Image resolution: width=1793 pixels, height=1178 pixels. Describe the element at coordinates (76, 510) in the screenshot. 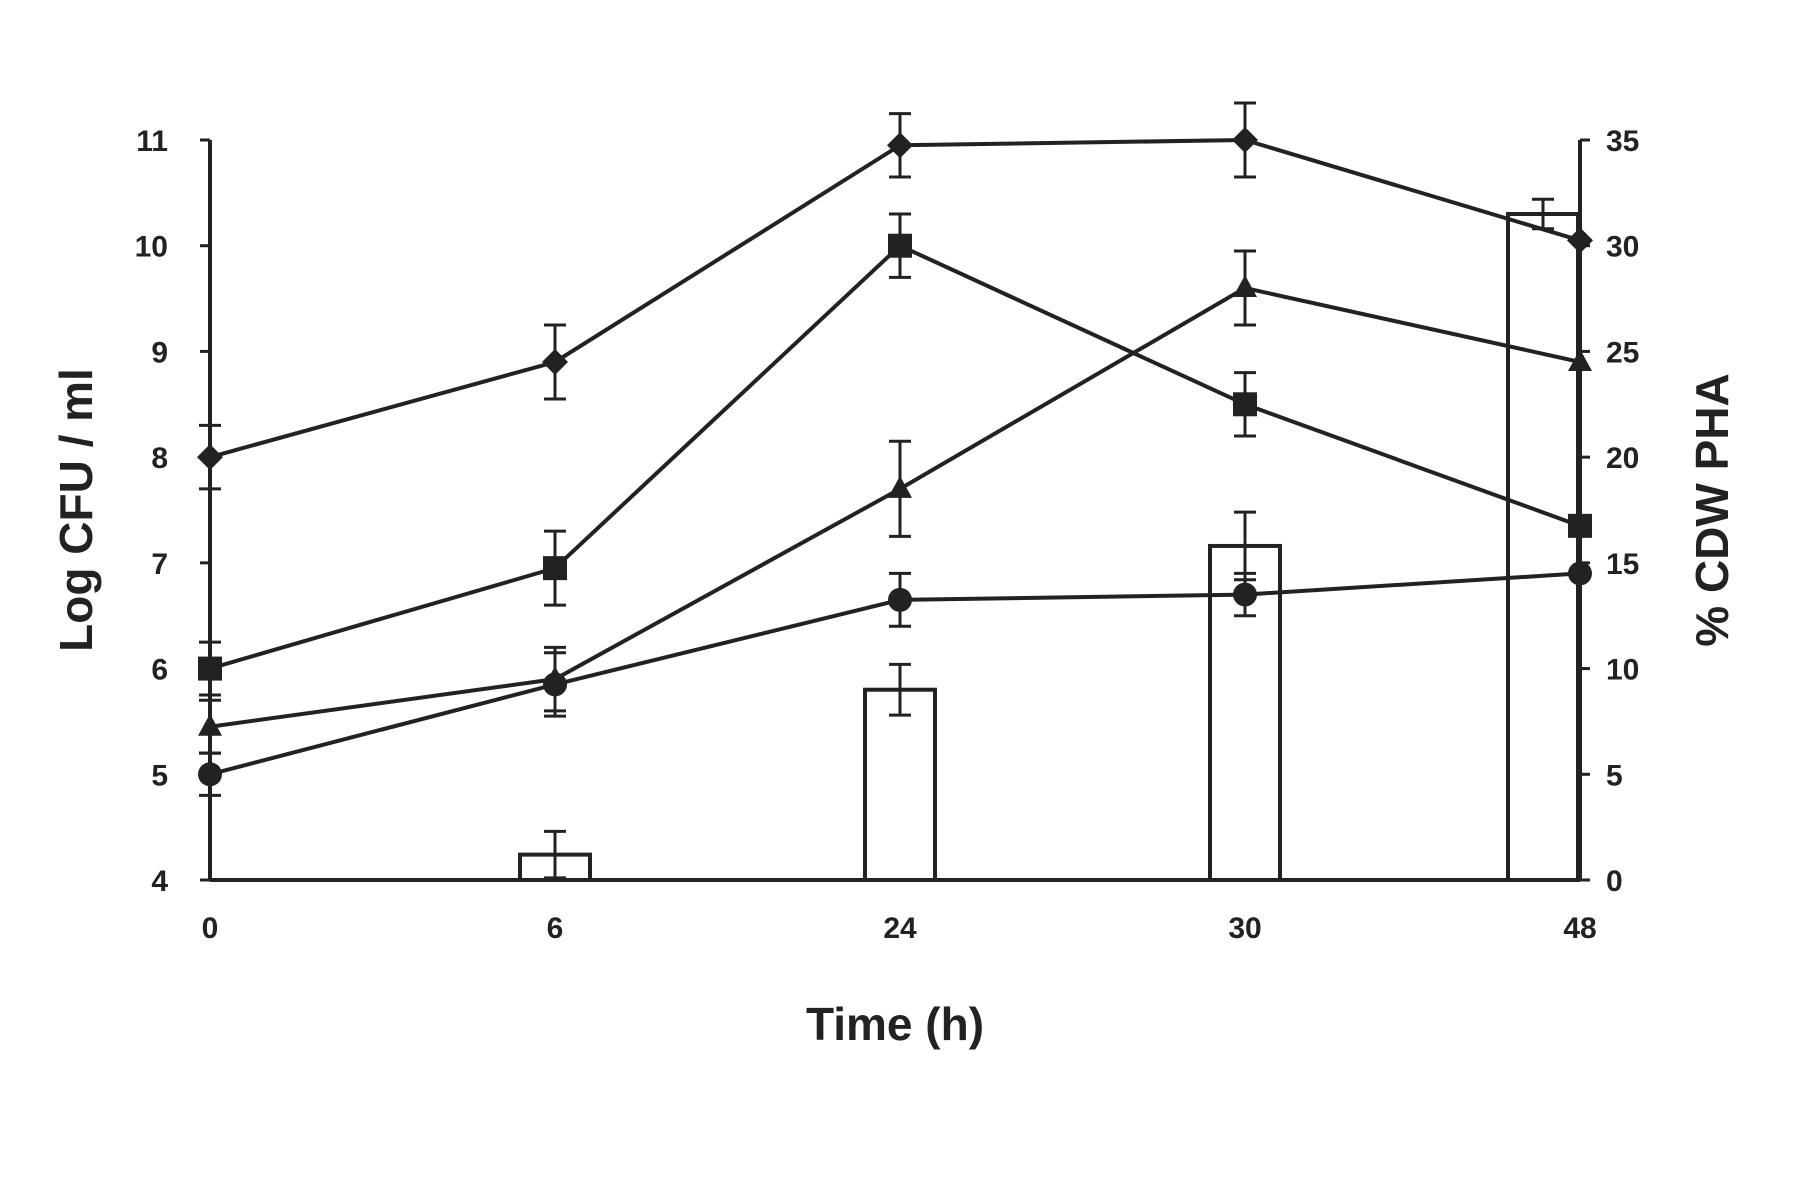

I see `left-y-axis-title: Log CFU / ml` at that location.